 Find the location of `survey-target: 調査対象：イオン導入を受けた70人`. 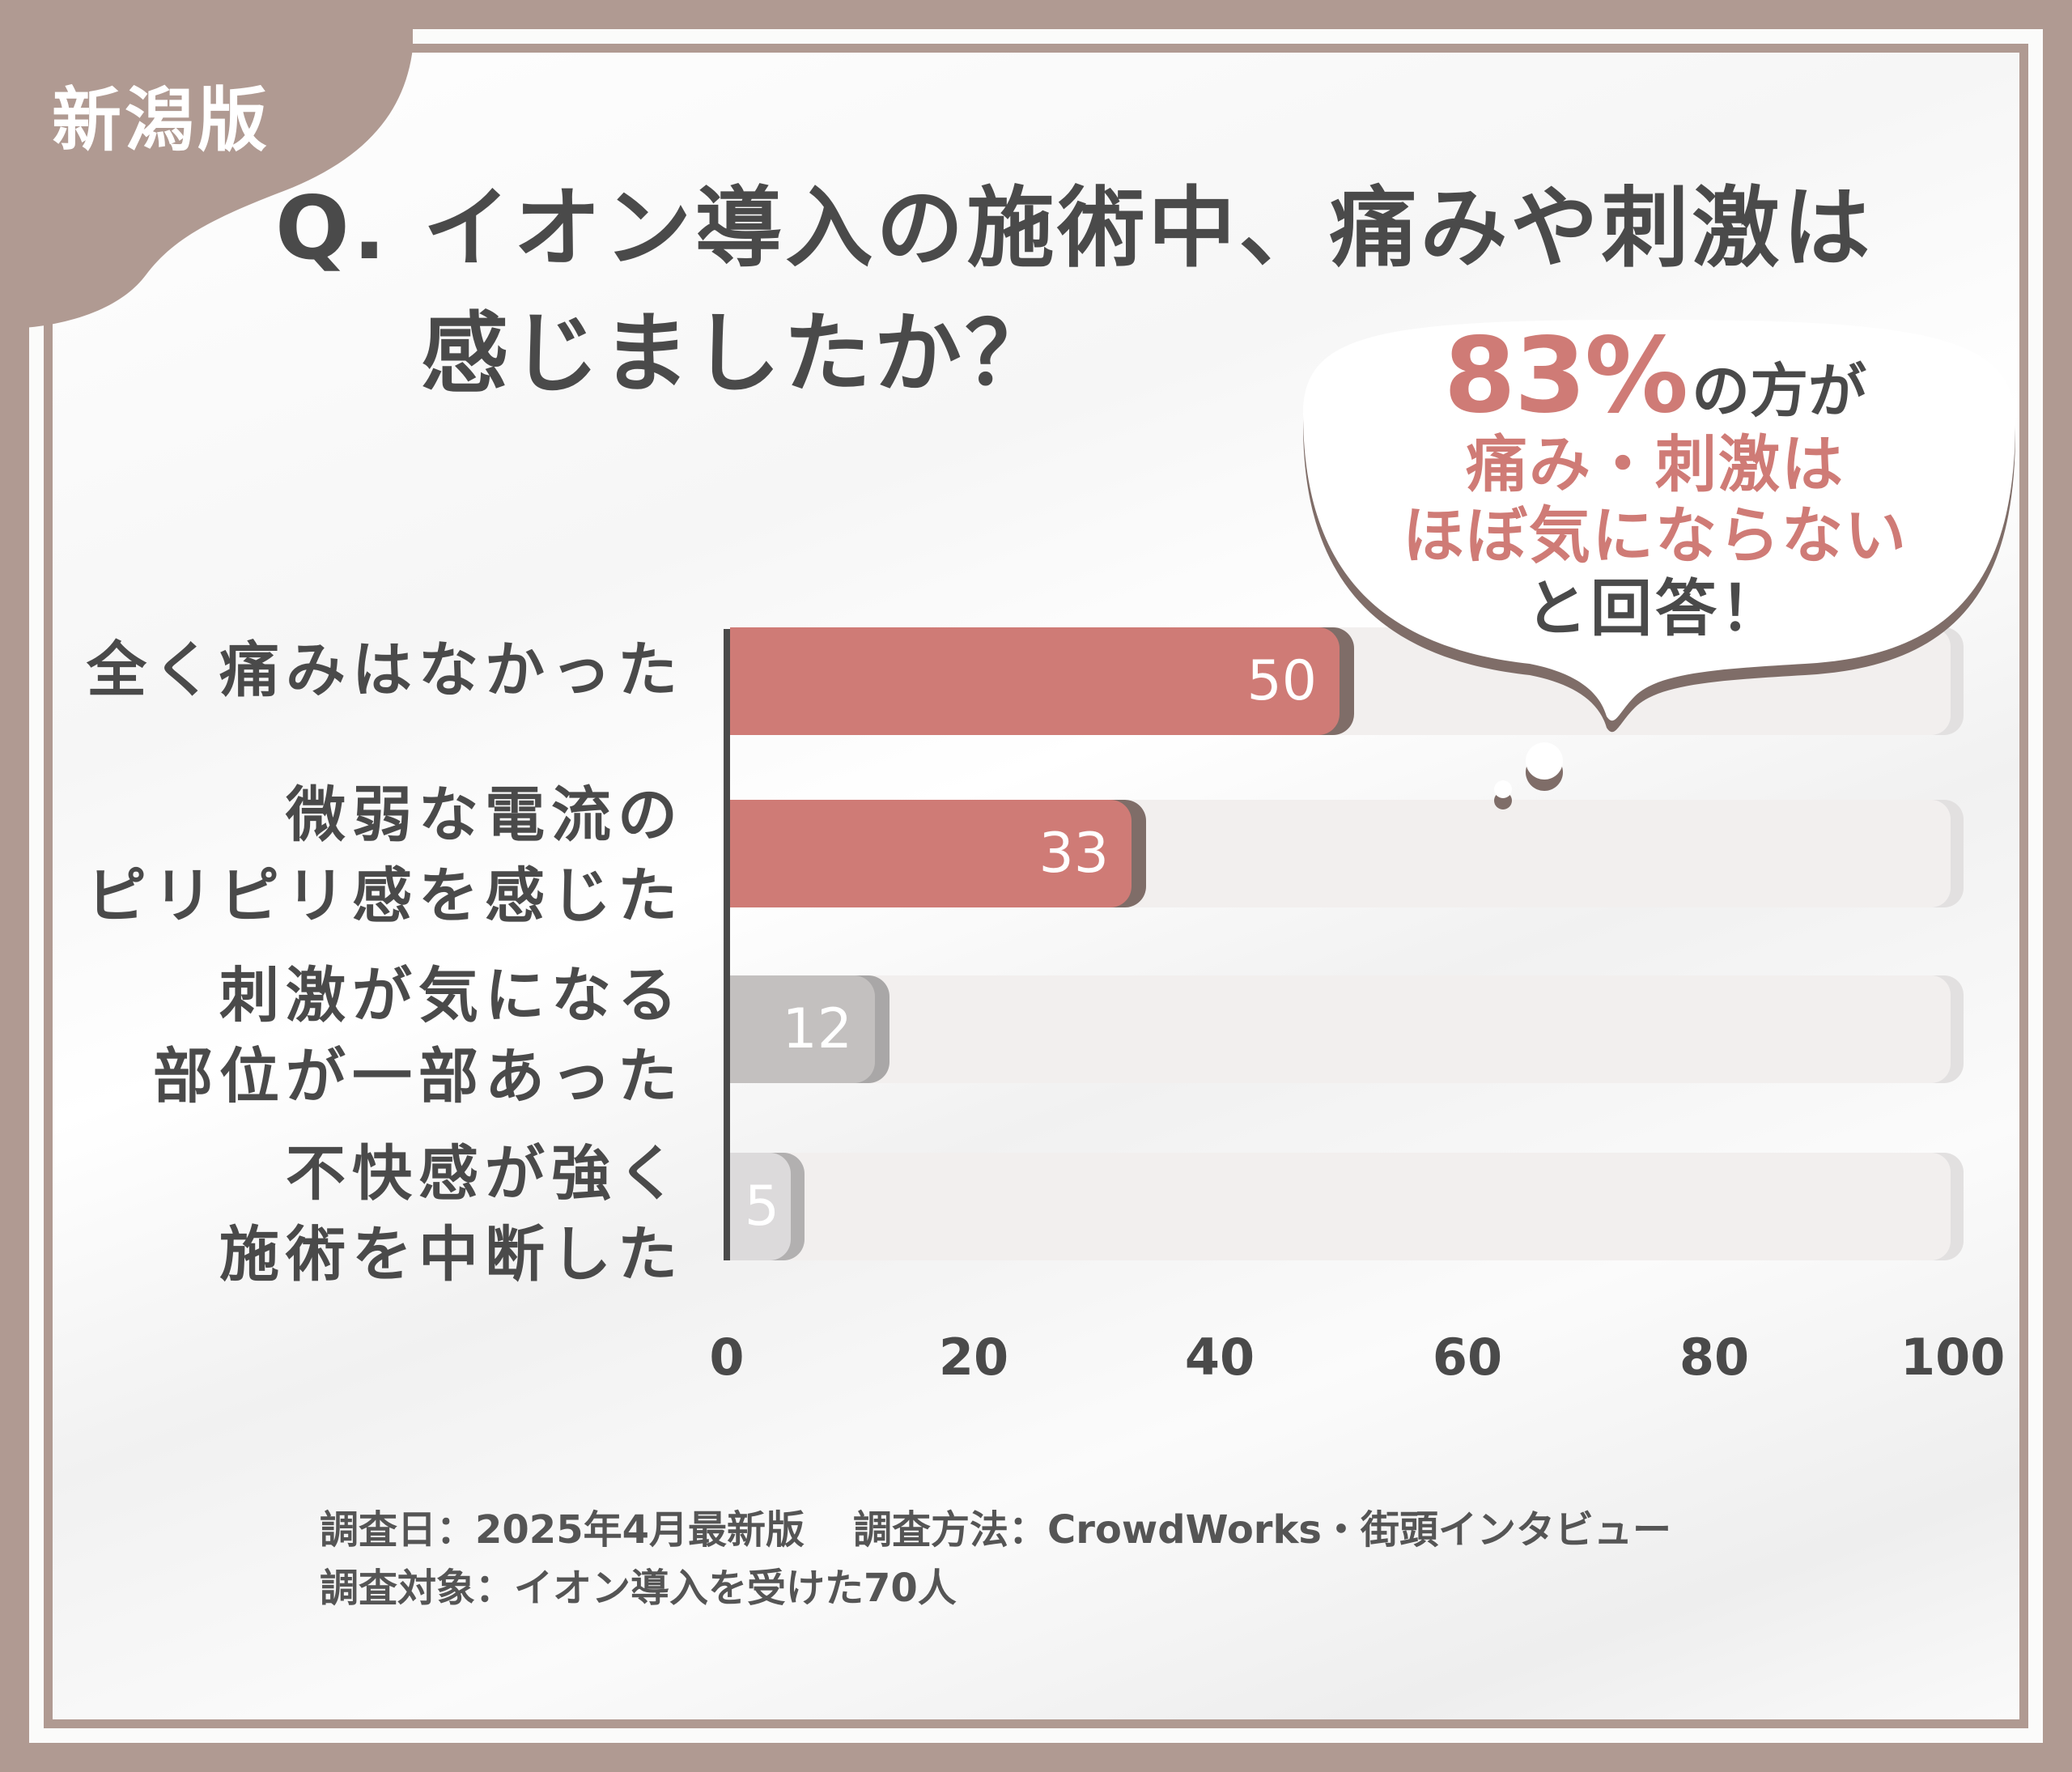

survey-target: 調査対象：イオン導入を受けた70人 is located at coordinates (638, 1589).